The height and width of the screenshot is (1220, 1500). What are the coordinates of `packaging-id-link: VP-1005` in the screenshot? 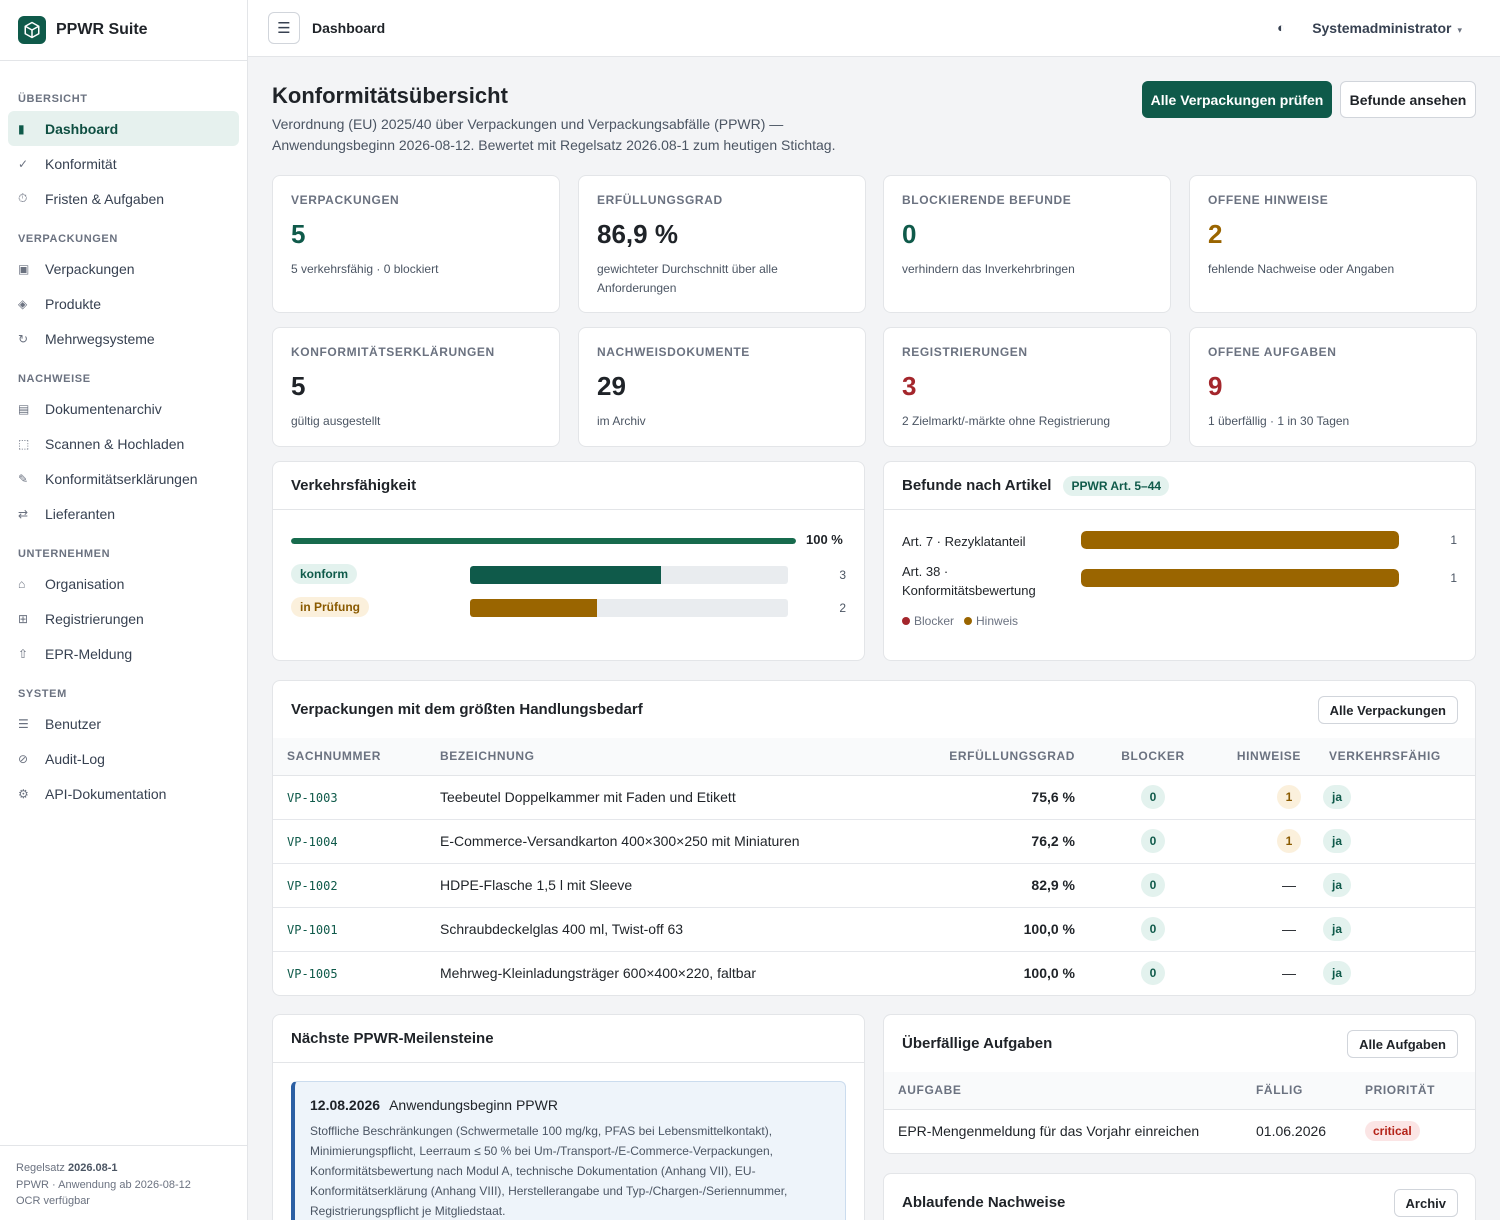 It's located at (312, 974).